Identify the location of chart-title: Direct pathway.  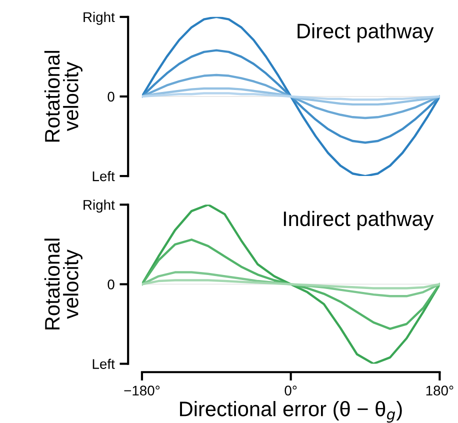
(366, 33).